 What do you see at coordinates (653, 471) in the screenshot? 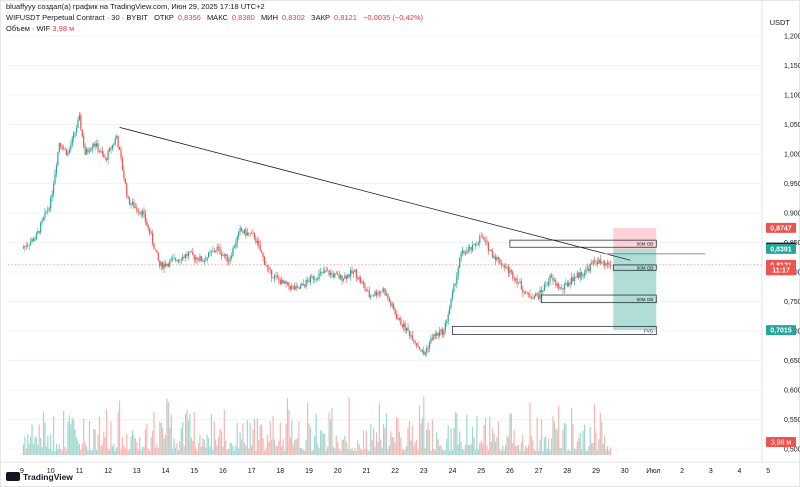
I see `x-tick-label: Июл` at bounding box center [653, 471].